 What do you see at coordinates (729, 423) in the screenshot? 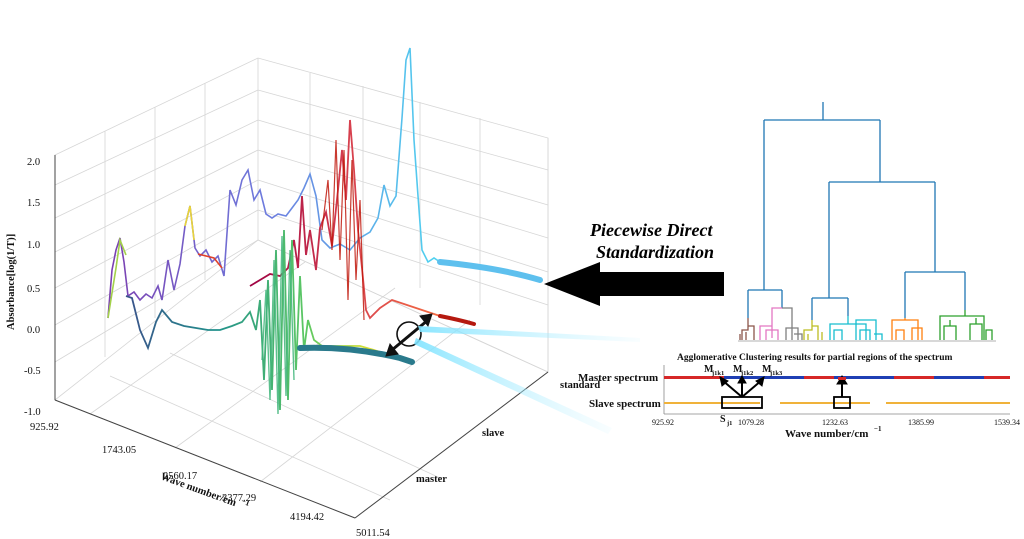
I see `svg-text: j1` at bounding box center [729, 423].